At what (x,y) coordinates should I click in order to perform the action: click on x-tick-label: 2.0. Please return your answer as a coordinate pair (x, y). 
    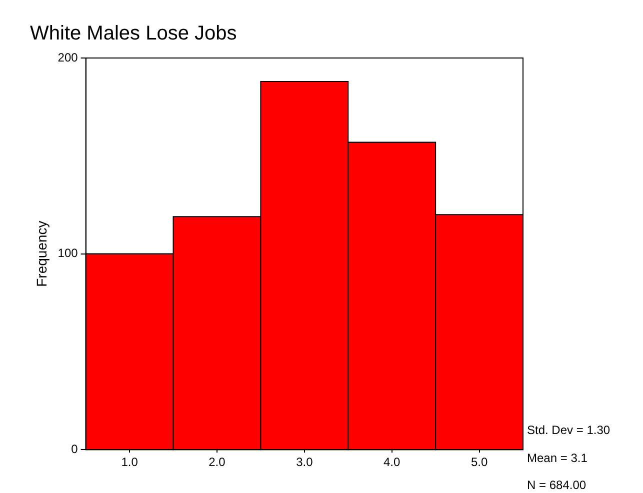
    Looking at the image, I should click on (217, 462).